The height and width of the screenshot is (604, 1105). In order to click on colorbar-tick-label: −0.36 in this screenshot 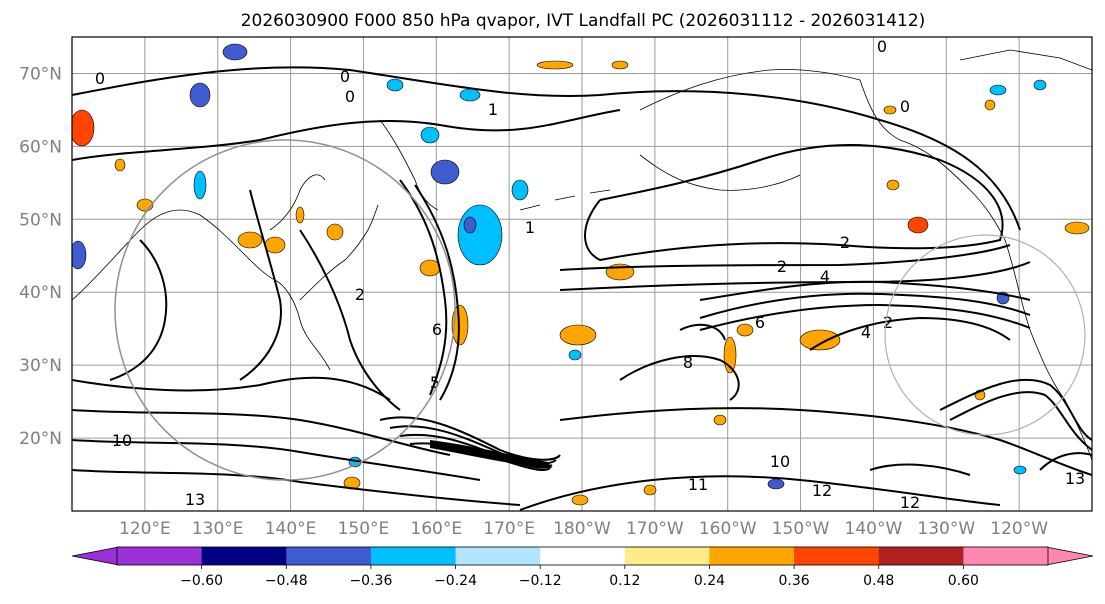, I will do `click(370, 581)`.